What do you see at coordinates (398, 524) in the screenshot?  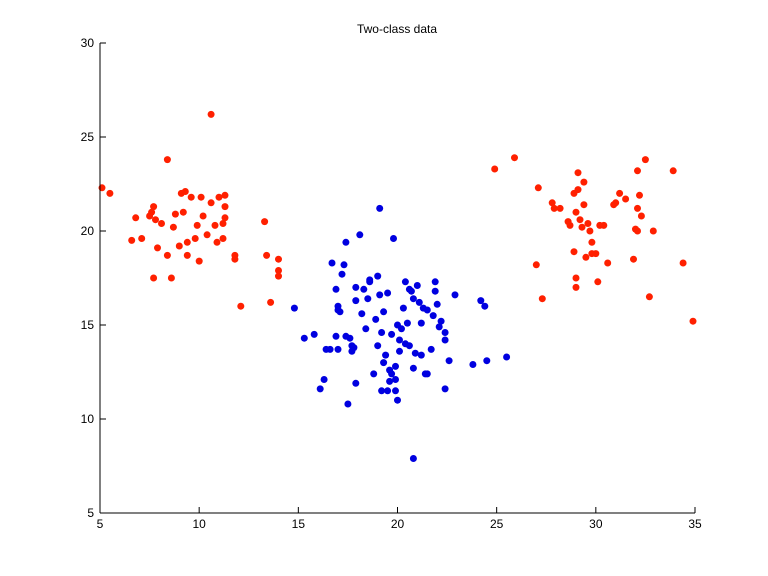 I see `x-tick-label: 20` at bounding box center [398, 524].